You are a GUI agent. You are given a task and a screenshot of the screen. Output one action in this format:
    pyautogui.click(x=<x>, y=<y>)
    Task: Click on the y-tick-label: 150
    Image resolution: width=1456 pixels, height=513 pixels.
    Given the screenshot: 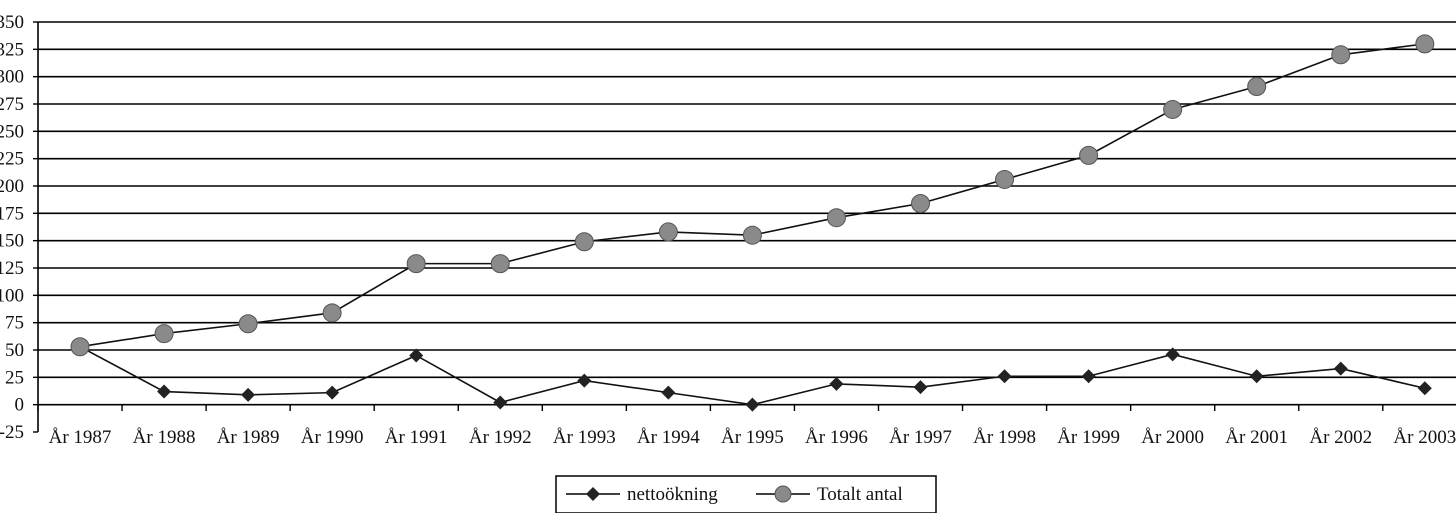 What is the action you would take?
    pyautogui.click(x=12, y=241)
    